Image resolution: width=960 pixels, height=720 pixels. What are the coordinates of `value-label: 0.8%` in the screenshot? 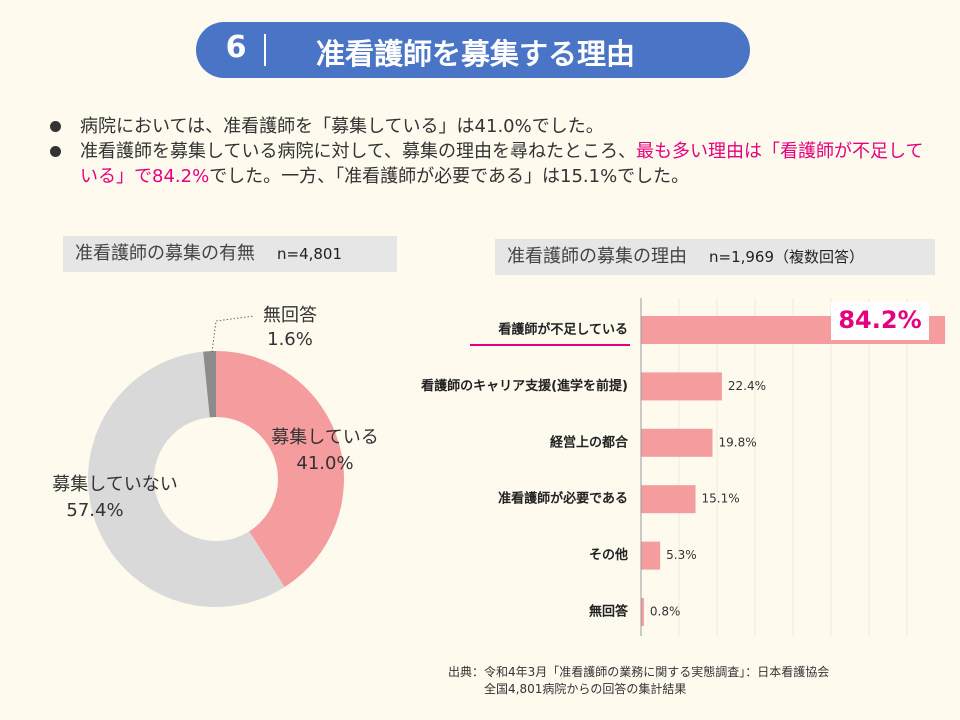 It's located at (665, 612).